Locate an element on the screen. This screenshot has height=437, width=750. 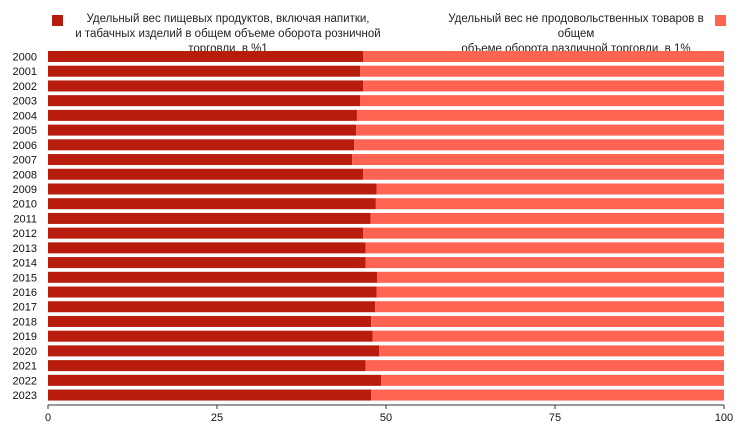
y-tick-label: 2011 is located at coordinates (25, 219).